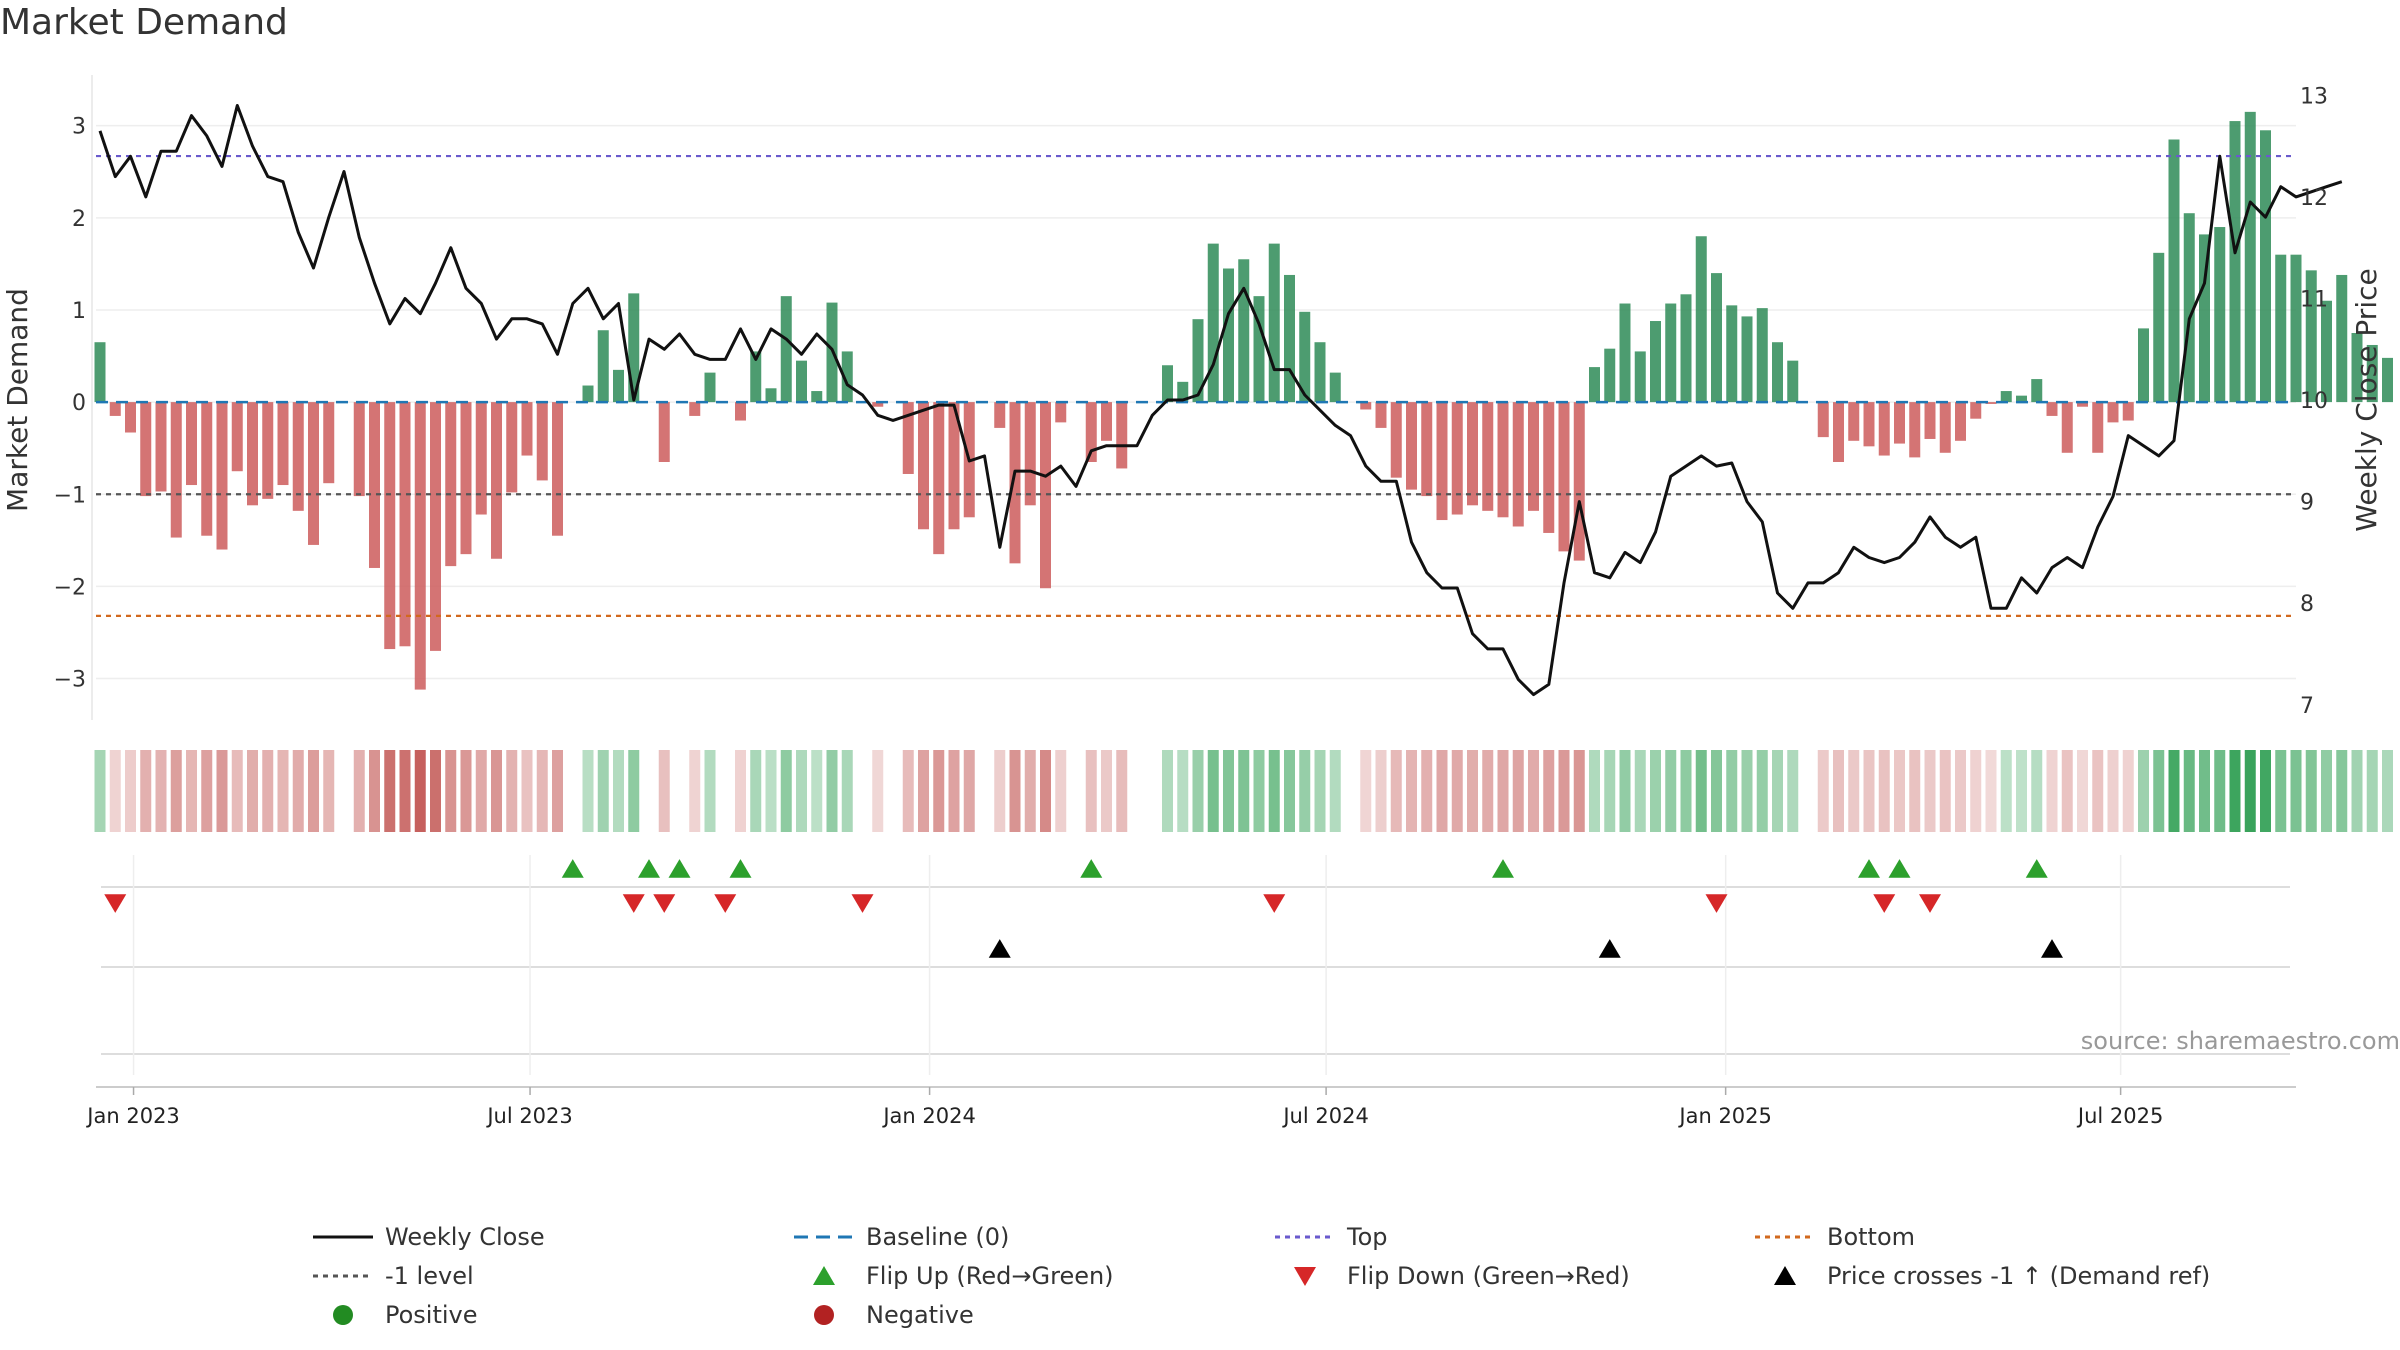 Image resolution: width=2400 pixels, height=1350 pixels. Describe the element at coordinates (1367, 1237) in the screenshot. I see `legend-label-top: Top` at that location.